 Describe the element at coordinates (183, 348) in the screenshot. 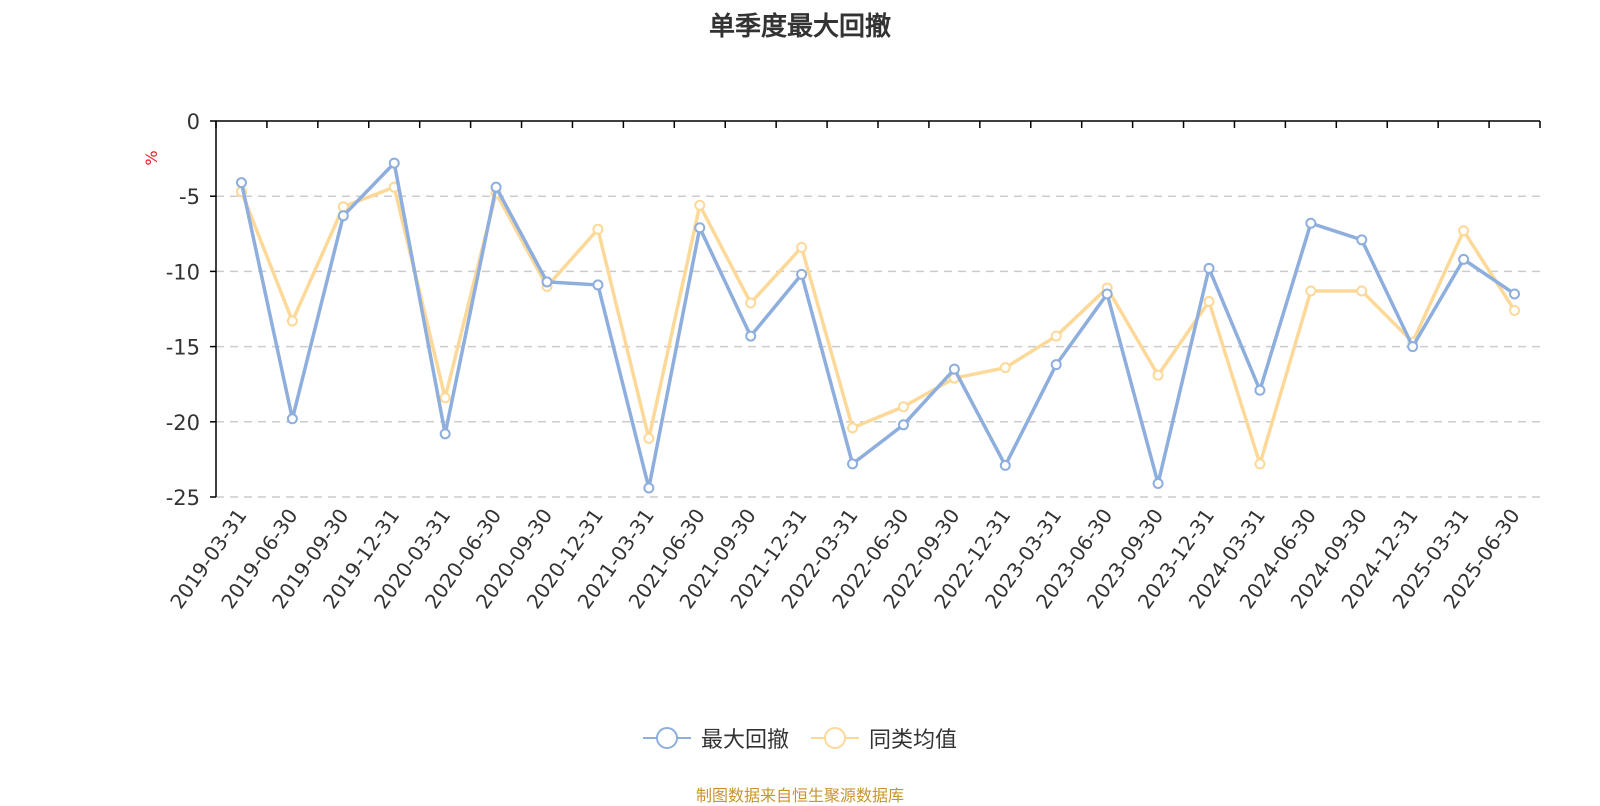

I see `y-tick-label: -15` at that location.